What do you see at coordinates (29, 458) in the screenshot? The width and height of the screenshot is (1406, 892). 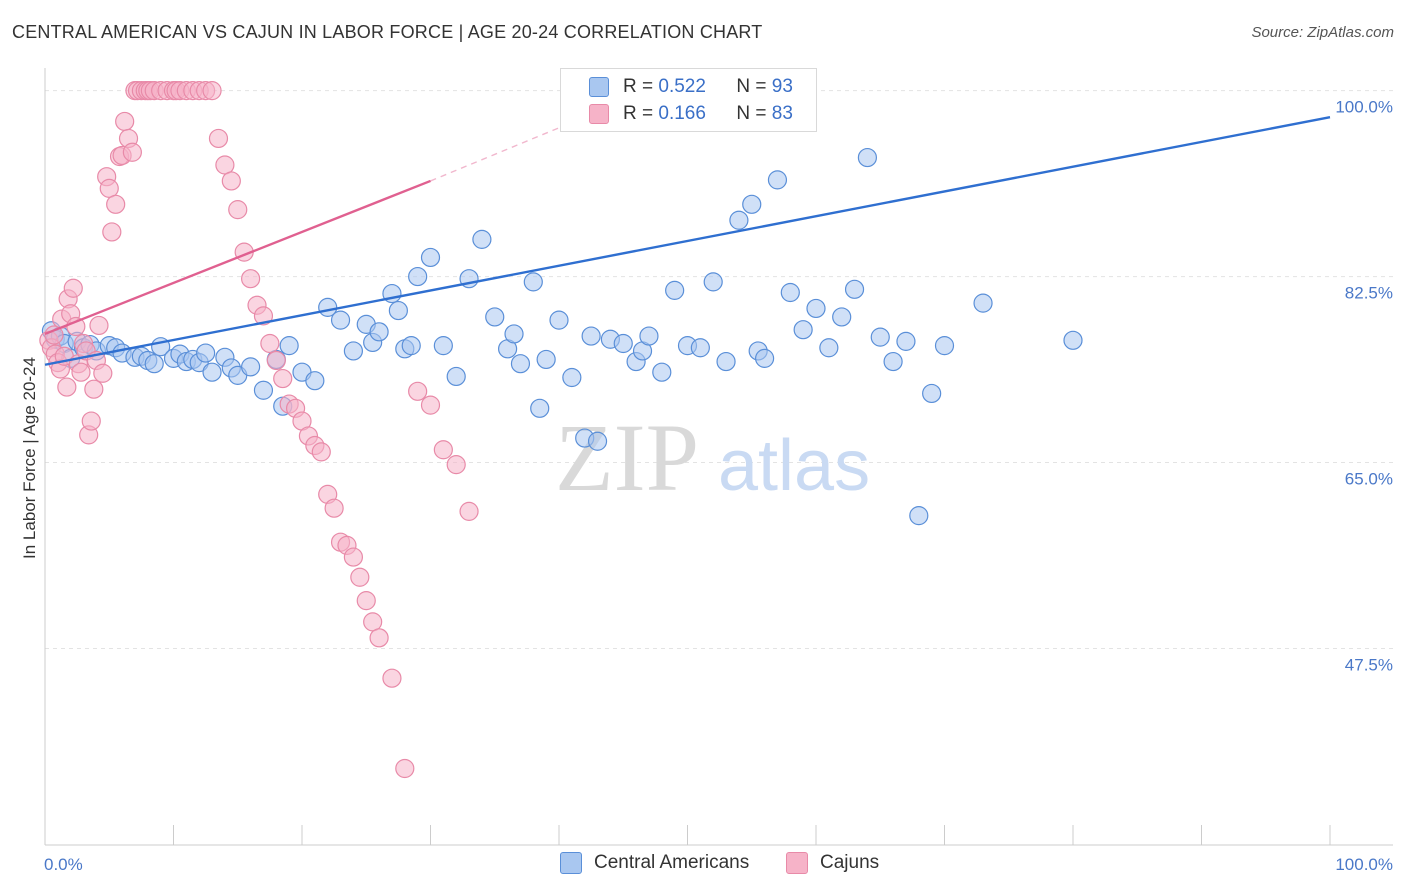 I see `y-axis-label: In Labor Force | Age 20-24` at bounding box center [29, 458].